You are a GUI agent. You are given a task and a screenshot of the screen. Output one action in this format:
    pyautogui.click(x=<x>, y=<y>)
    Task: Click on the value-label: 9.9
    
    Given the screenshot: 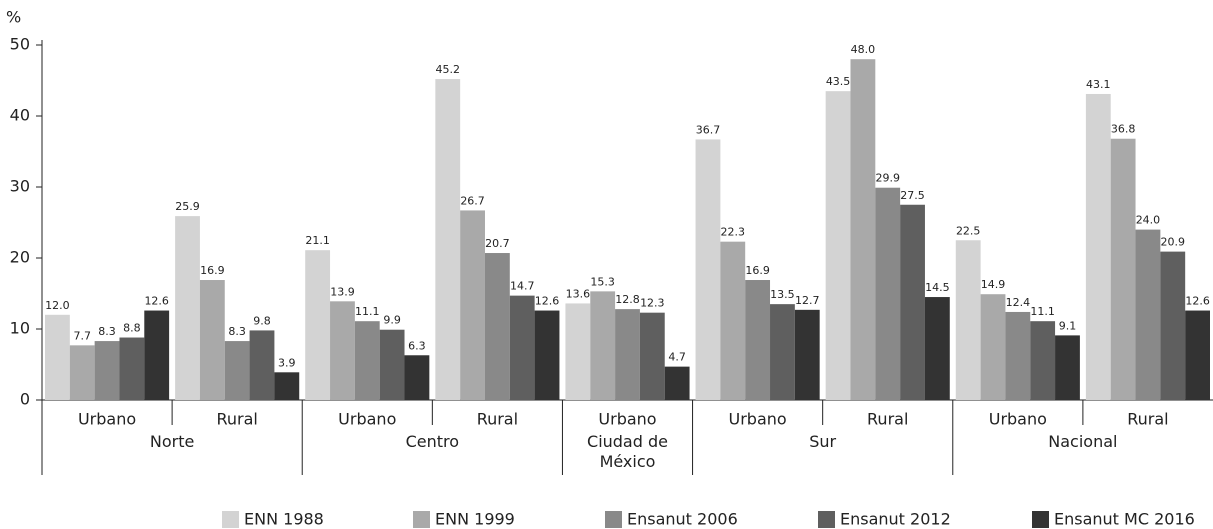 What is the action you would take?
    pyautogui.click(x=392, y=320)
    